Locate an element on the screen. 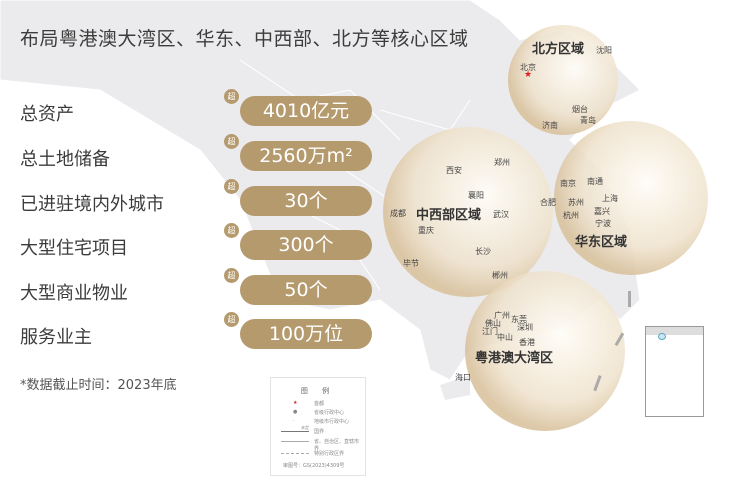  stat-value-residential: 300个 is located at coordinates (306, 245).